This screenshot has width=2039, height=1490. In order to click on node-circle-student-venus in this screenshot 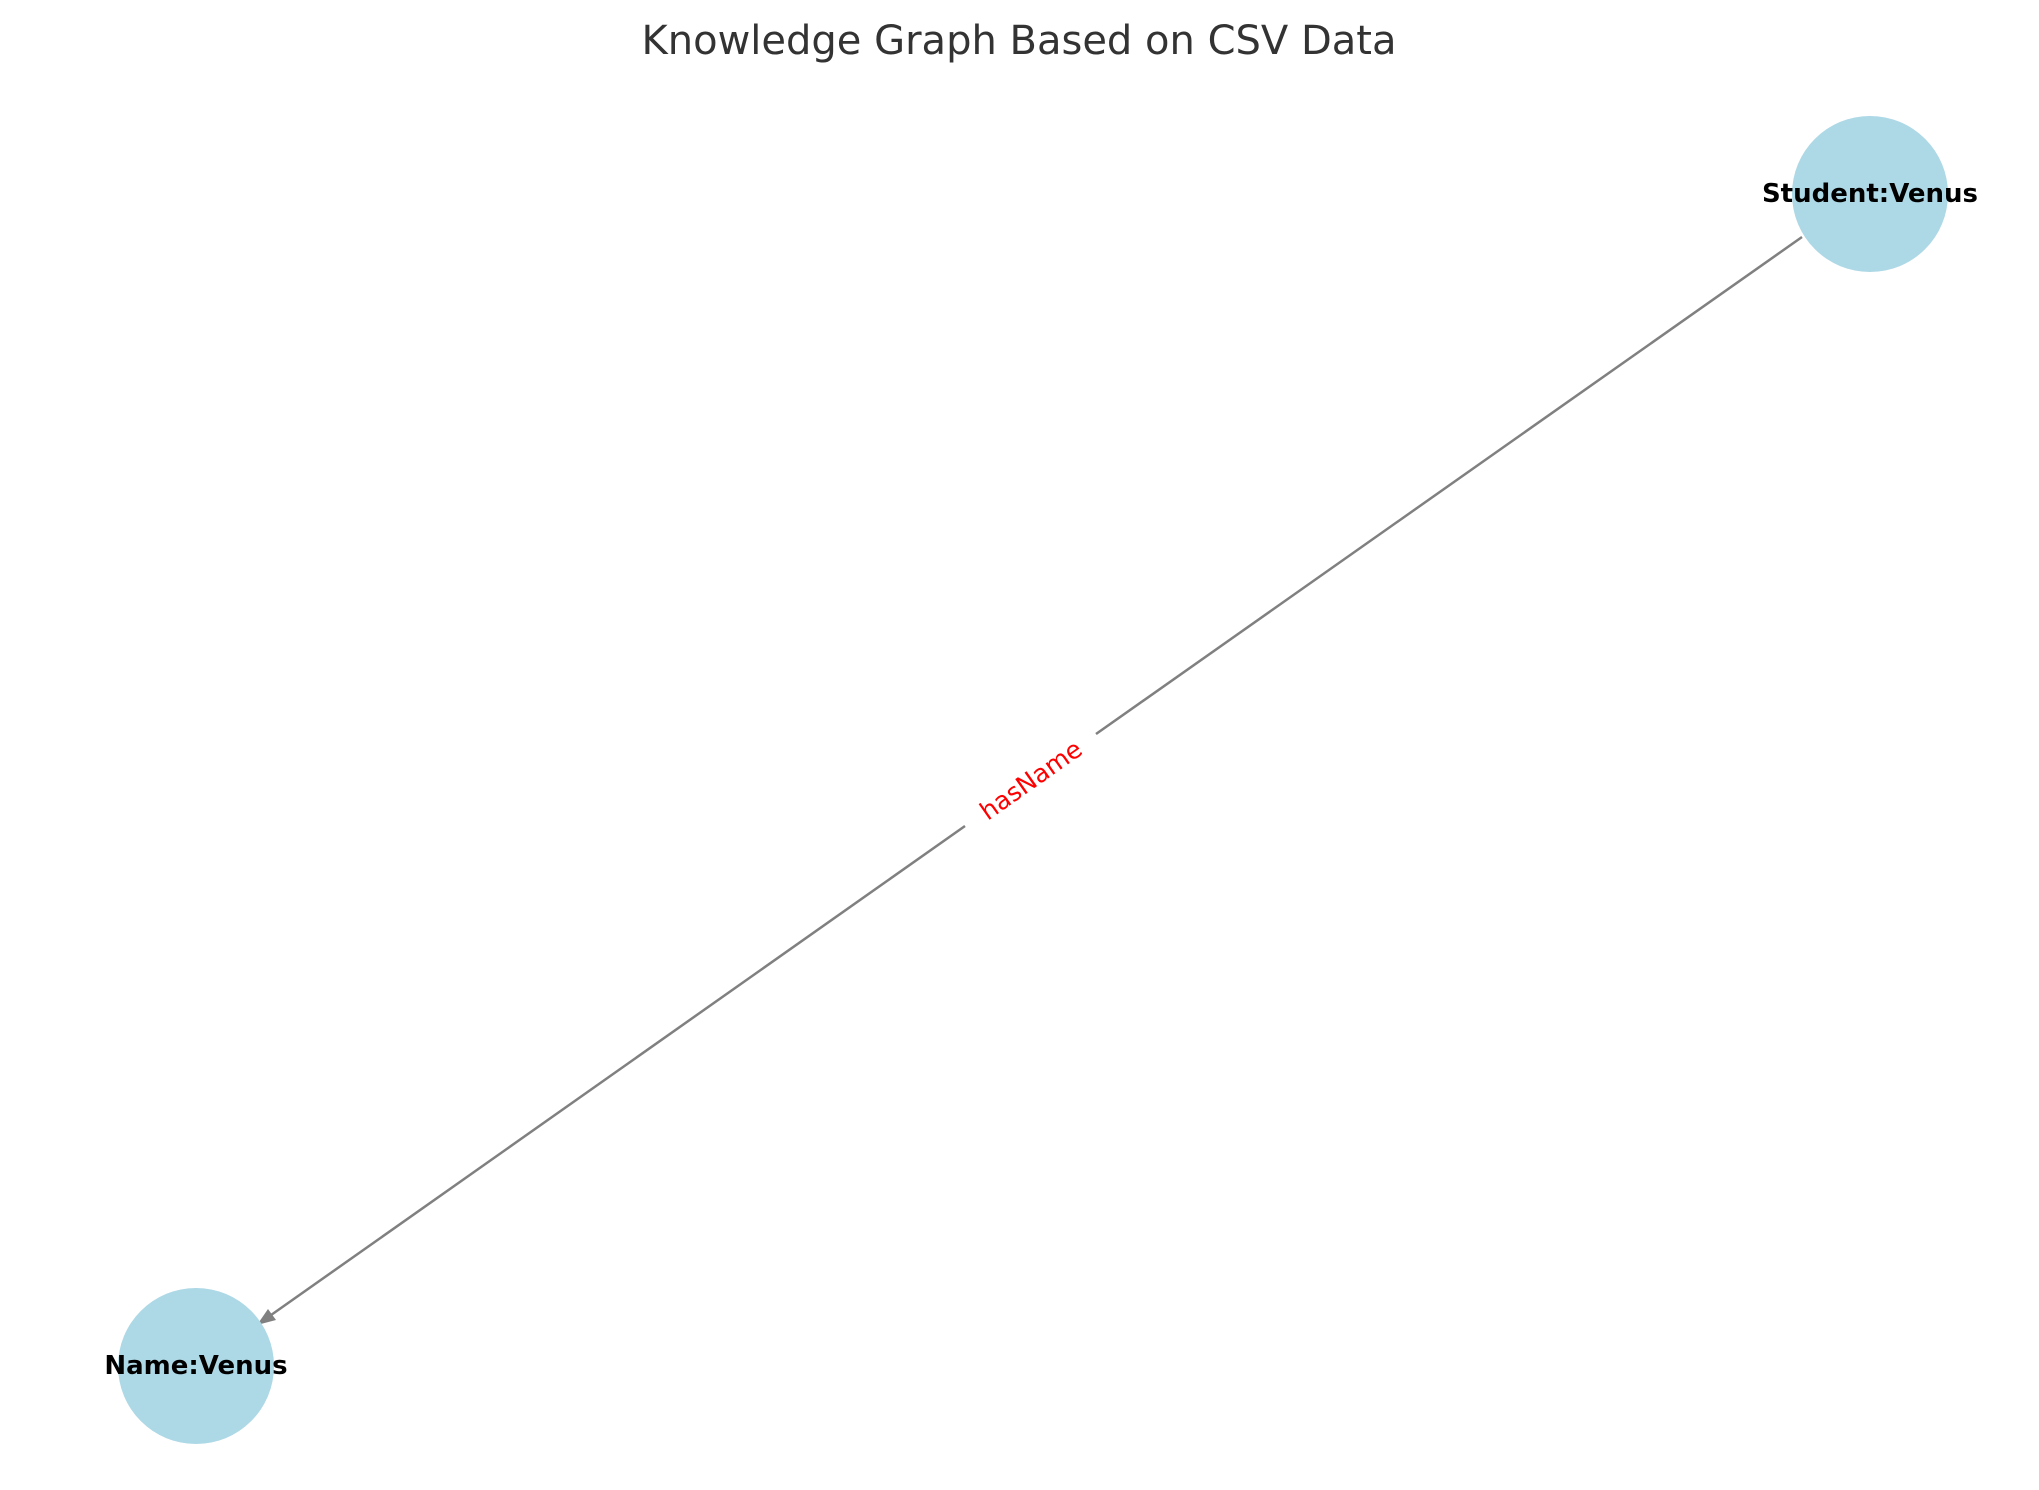, I will do `click(1870, 194)`.